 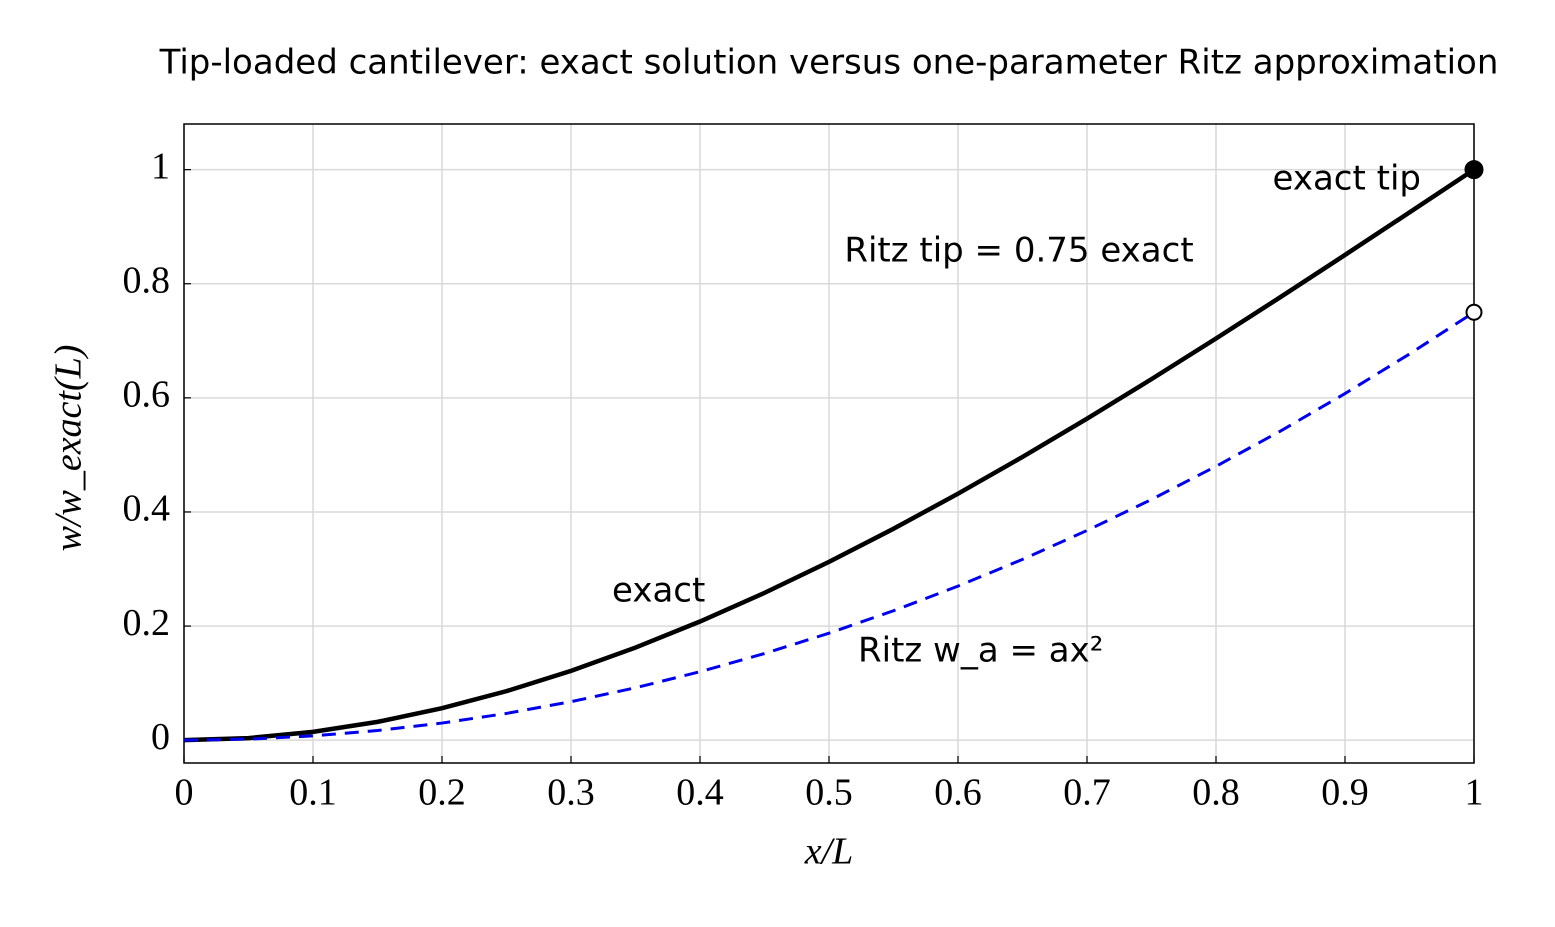 I want to click on series-label: Ritz w_a = ax², so click(x=980, y=651).